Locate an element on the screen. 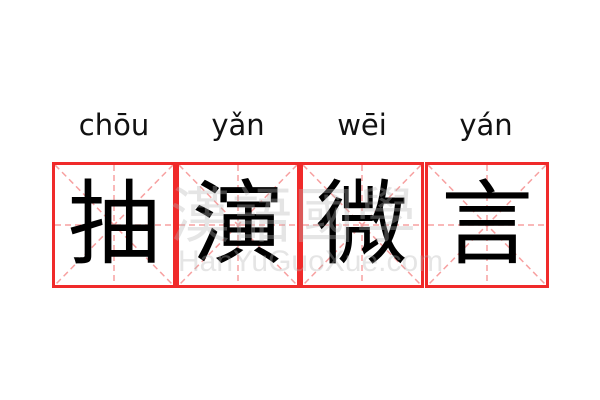  hanzi-character: 抽 is located at coordinates (113, 224).